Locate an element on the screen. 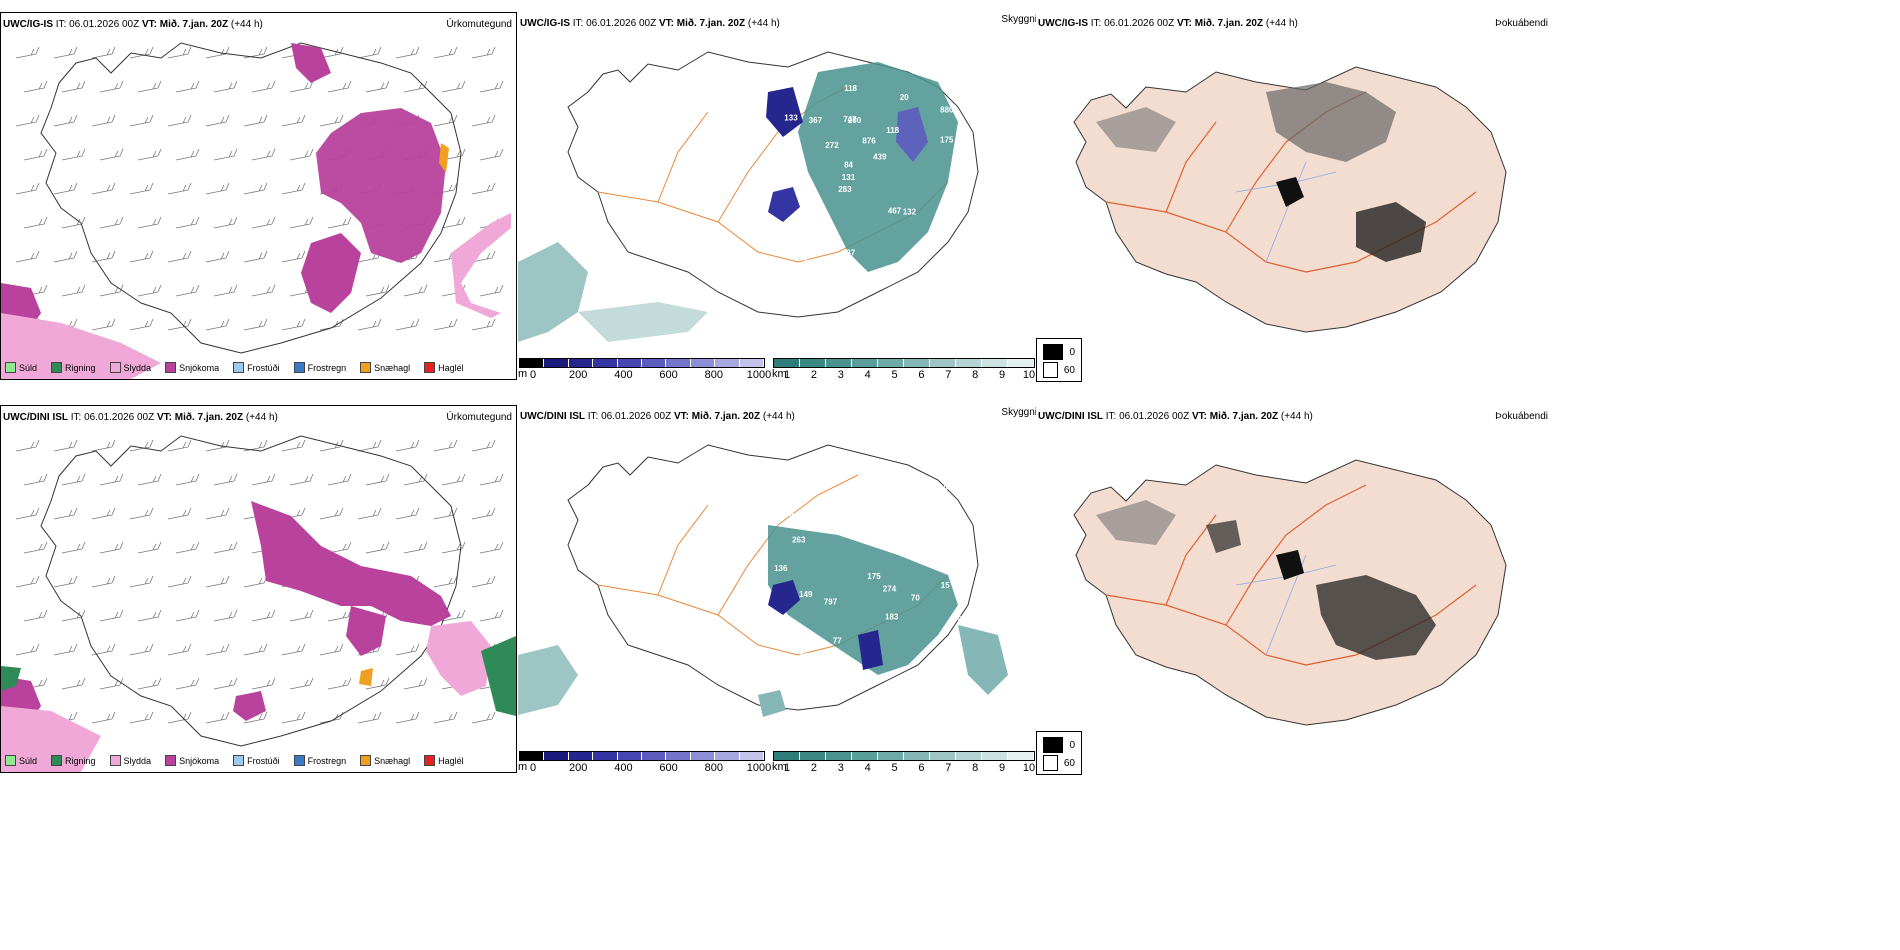 The image size is (1900, 950). visibility-label: 175 is located at coordinates (874, 576).